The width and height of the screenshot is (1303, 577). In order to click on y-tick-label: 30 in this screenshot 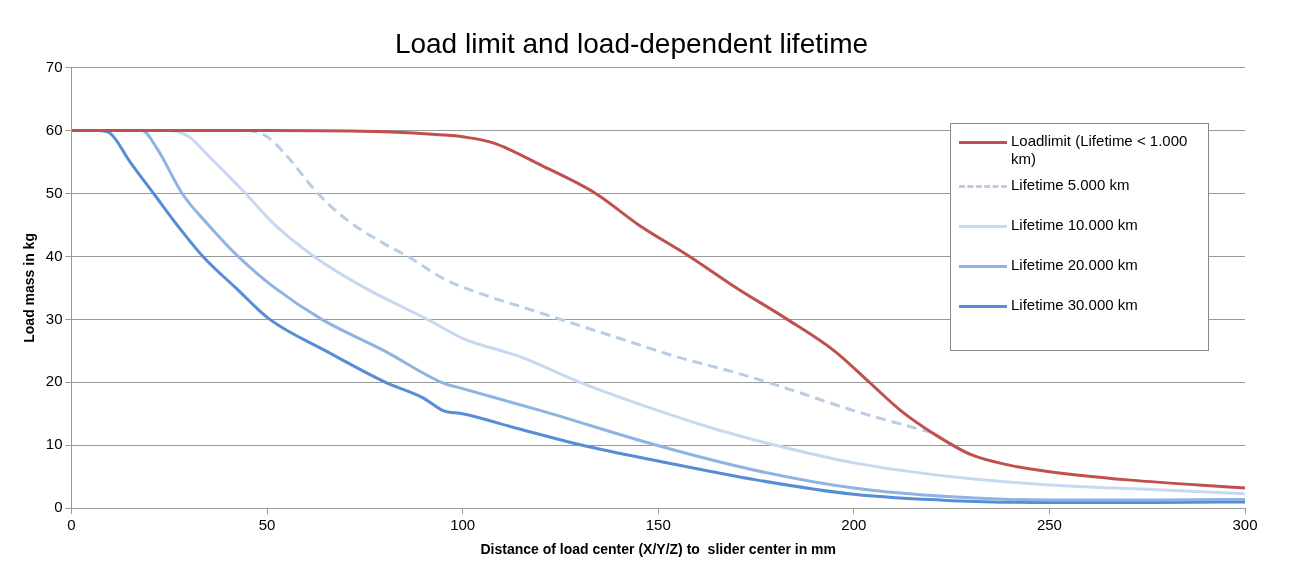, I will do `click(54, 318)`.